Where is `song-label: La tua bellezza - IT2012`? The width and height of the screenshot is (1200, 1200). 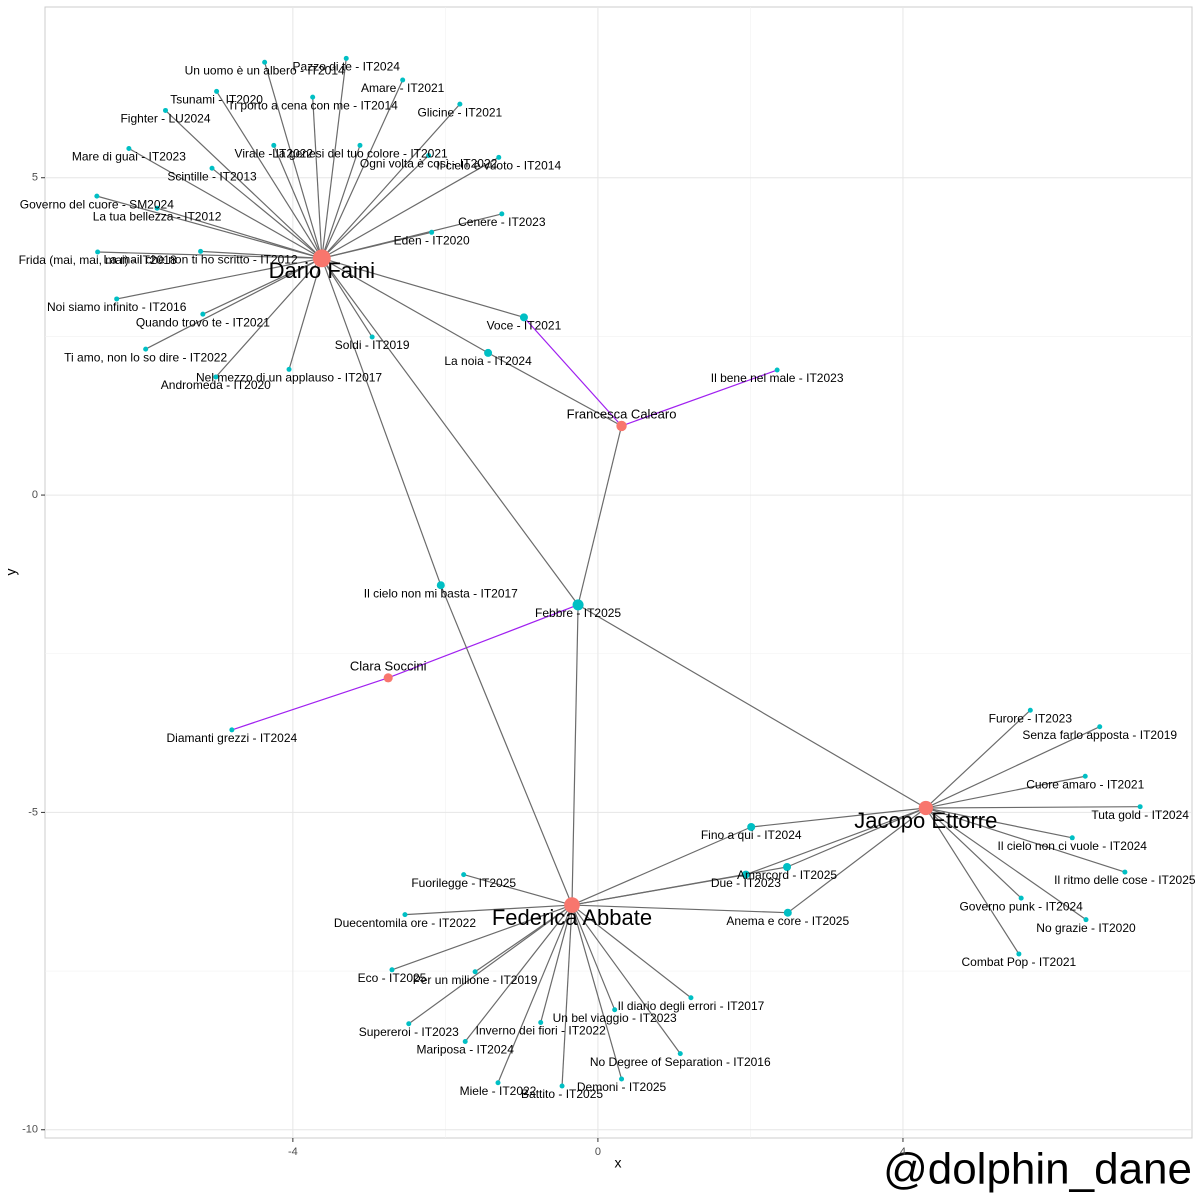 song-label: La tua bellezza - IT2012 is located at coordinates (157, 216).